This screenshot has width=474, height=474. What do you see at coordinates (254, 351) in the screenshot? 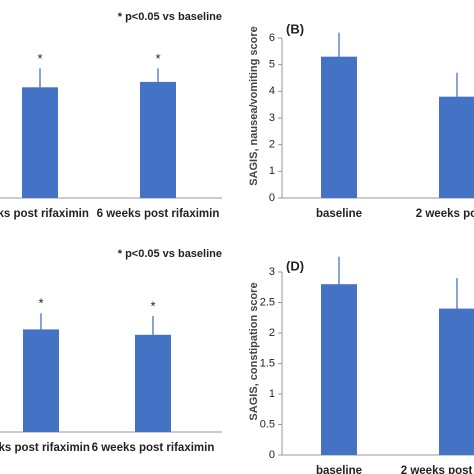
I see `y-axis-label: SAGIS, constipation score` at bounding box center [254, 351].